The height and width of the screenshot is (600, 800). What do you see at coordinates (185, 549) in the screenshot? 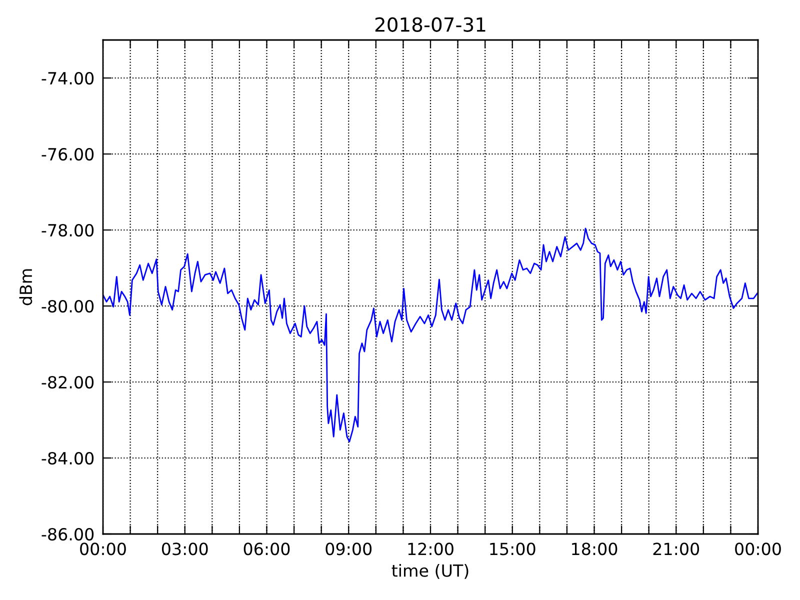
I see `x-tick-label: 03:00` at bounding box center [185, 549].